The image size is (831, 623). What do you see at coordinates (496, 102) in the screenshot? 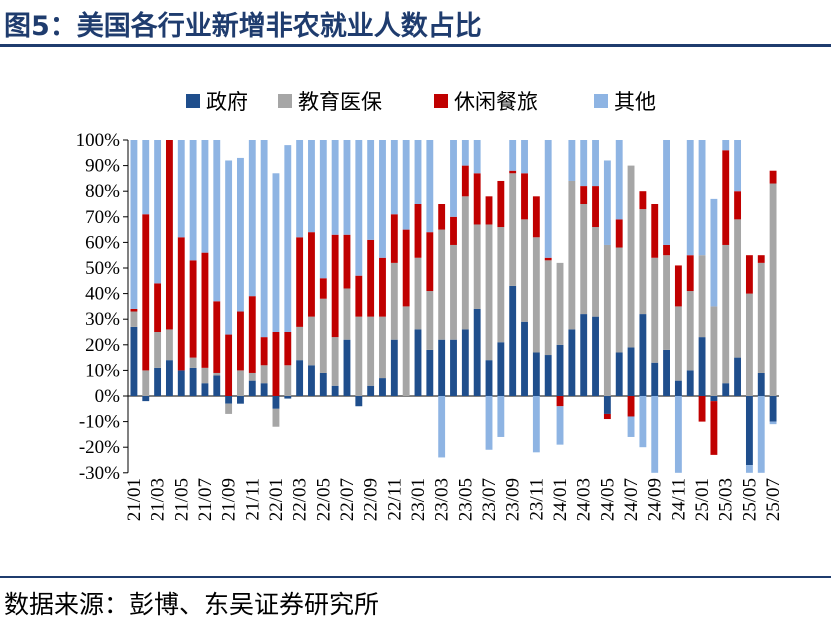
I see `legend-label: 休闲餐旅` at bounding box center [496, 102].